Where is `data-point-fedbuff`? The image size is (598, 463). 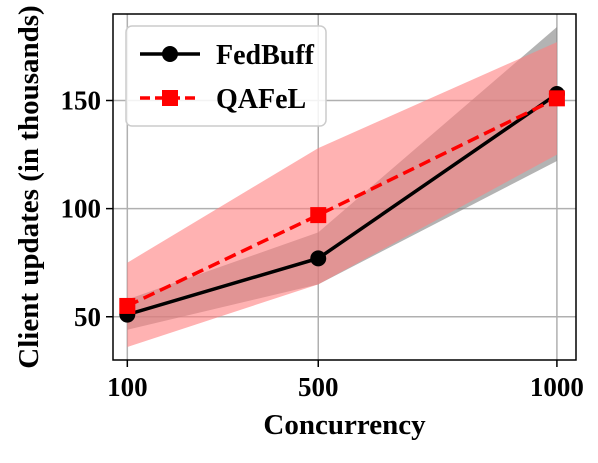 data-point-fedbuff is located at coordinates (318, 258).